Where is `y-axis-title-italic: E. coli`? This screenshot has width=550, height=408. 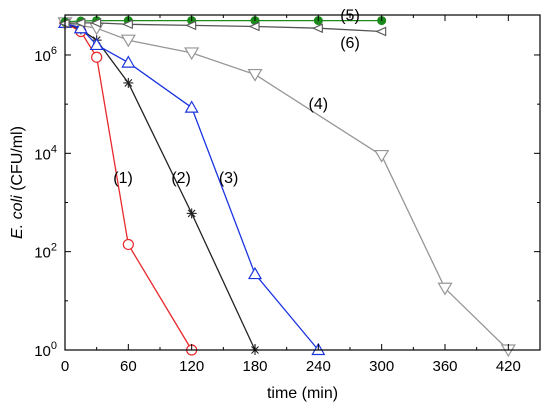 y-axis-title-italic: E. coli is located at coordinates (17, 217).